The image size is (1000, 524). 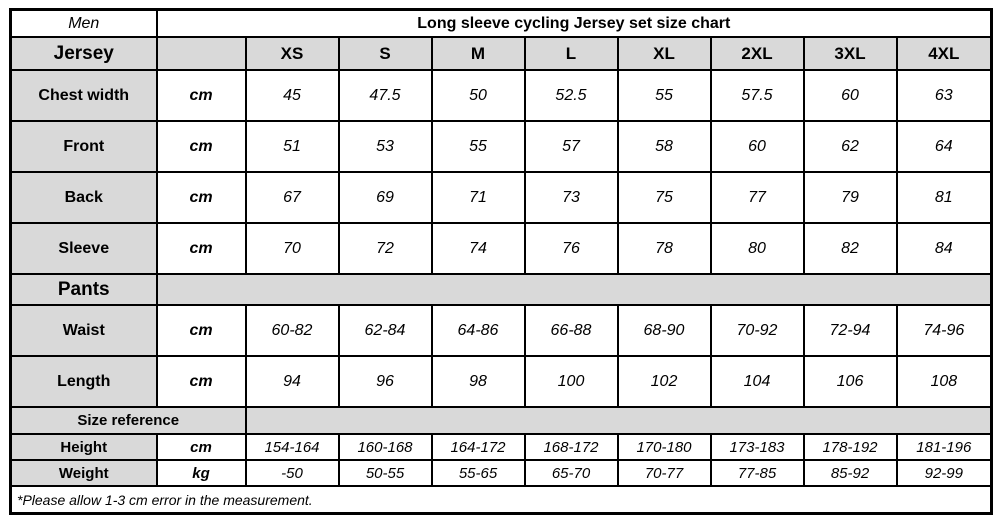 I want to click on row-label-sleeve: Sleeve, so click(x=83, y=248).